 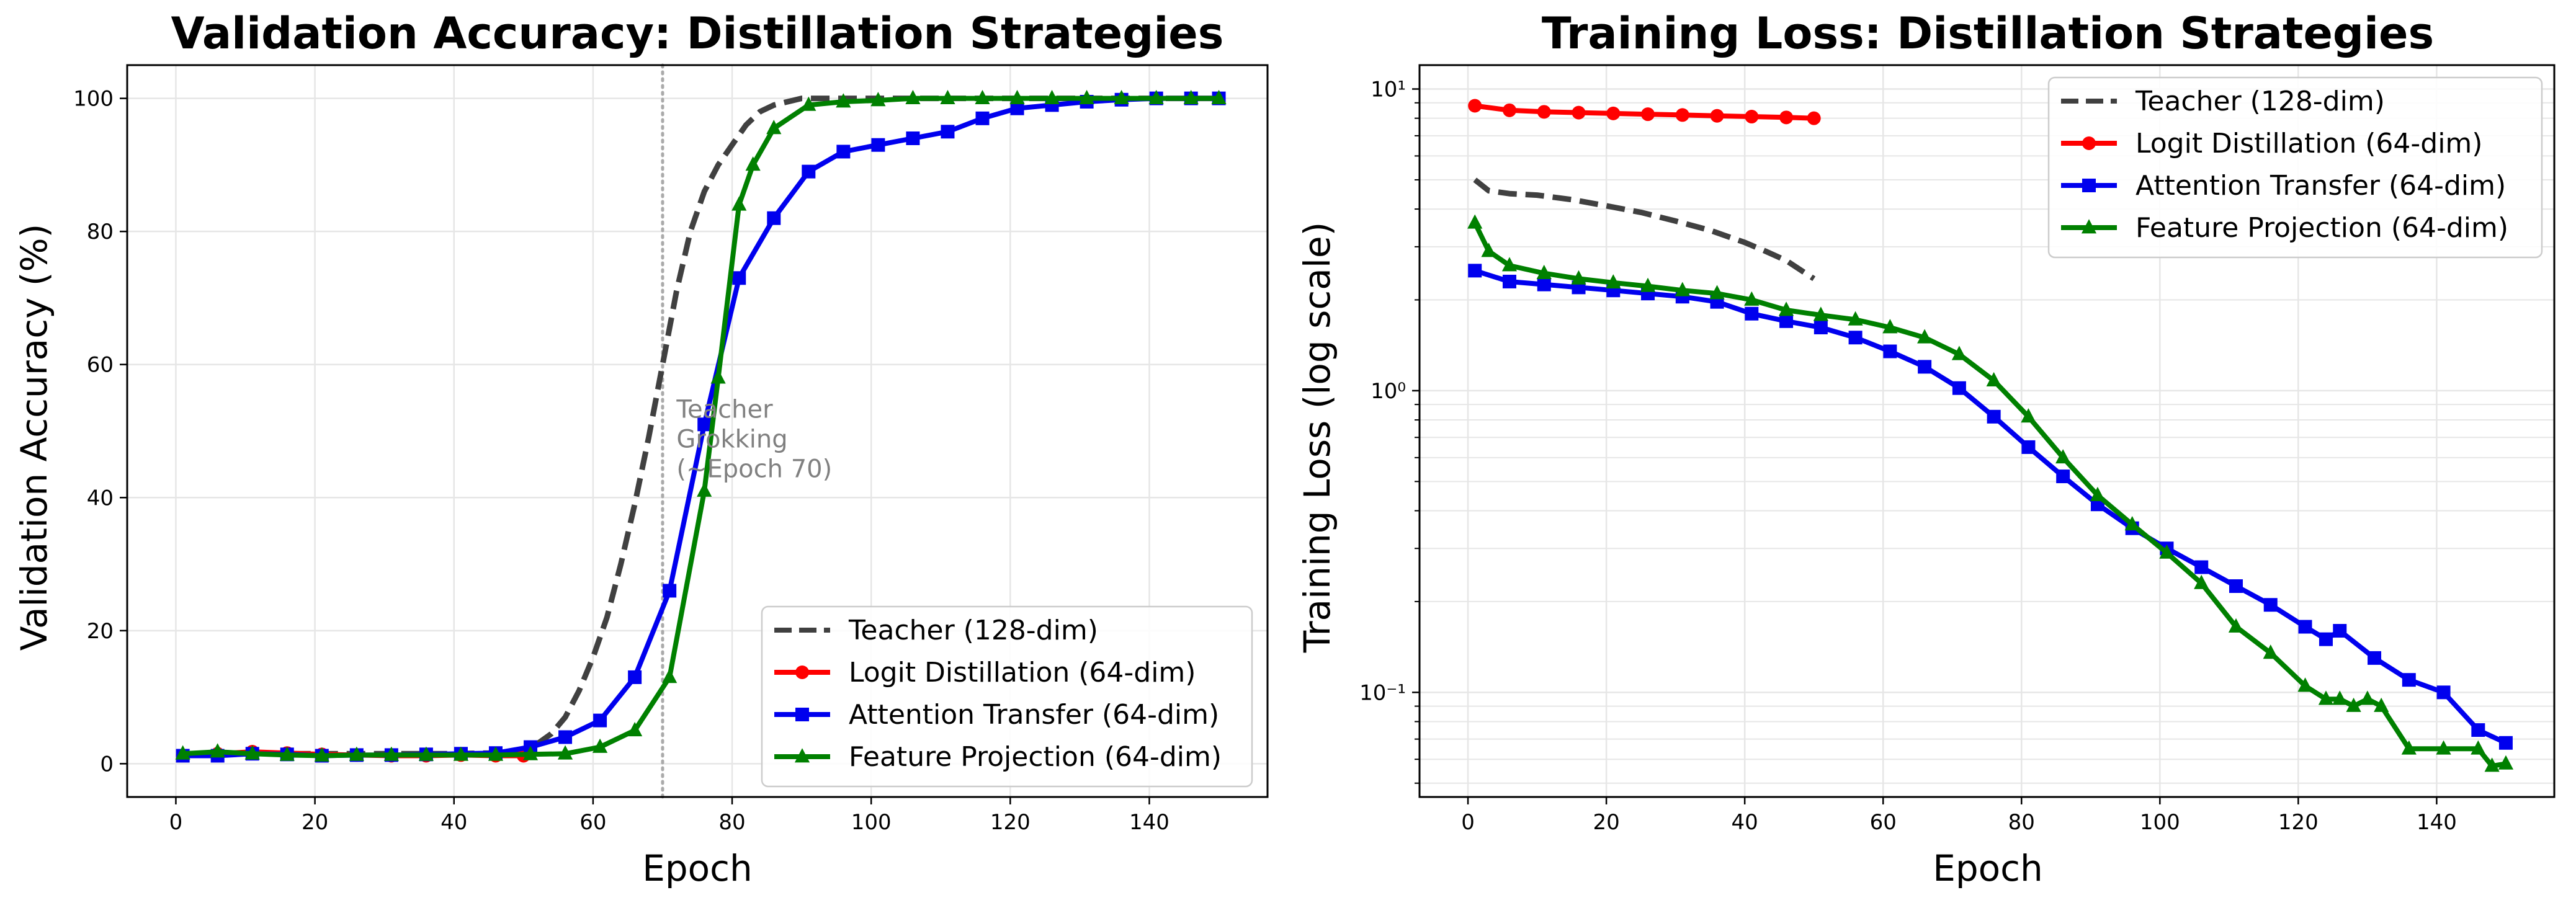 What do you see at coordinates (1010, 822) in the screenshot?
I see `accuracy-x-tick-label: 120` at bounding box center [1010, 822].